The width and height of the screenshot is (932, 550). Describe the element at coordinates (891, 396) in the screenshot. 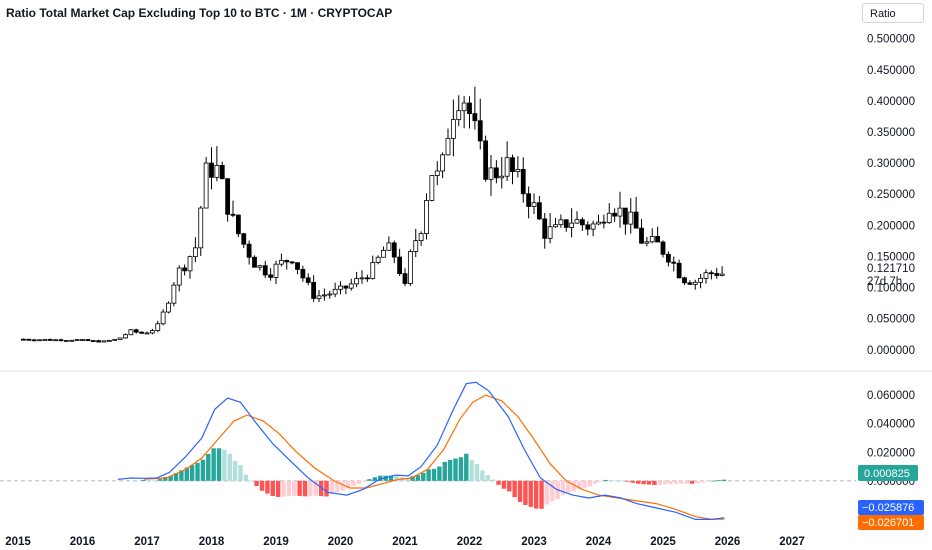

I see `macd-tick-label: 0.060000` at that location.